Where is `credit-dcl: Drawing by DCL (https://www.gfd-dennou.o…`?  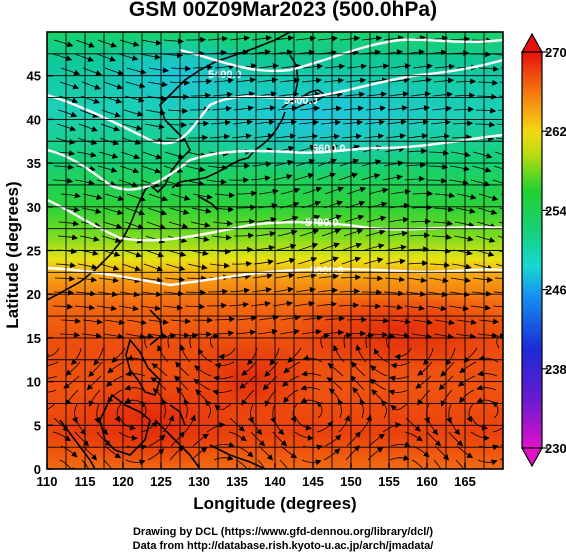
credit-dcl: Drawing by DCL (https://www.gfd-dennou.o… is located at coordinates (283, 532).